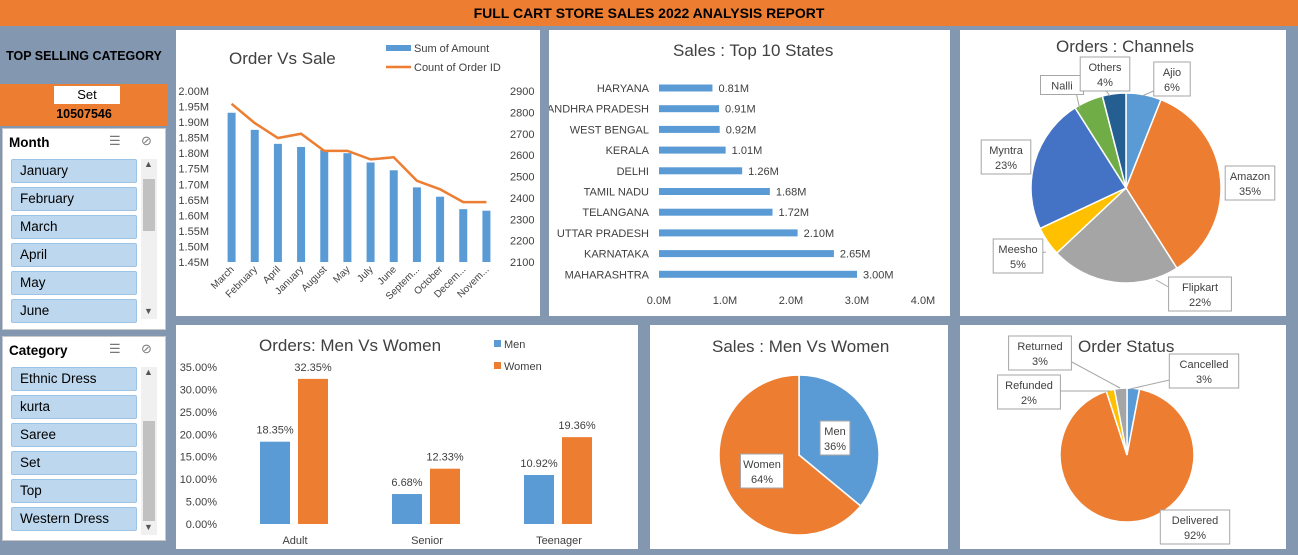 Image resolution: width=1298 pixels, height=555 pixels. What do you see at coordinates (74, 199) in the screenshot?
I see `slicer-item-month-february: February` at bounding box center [74, 199].